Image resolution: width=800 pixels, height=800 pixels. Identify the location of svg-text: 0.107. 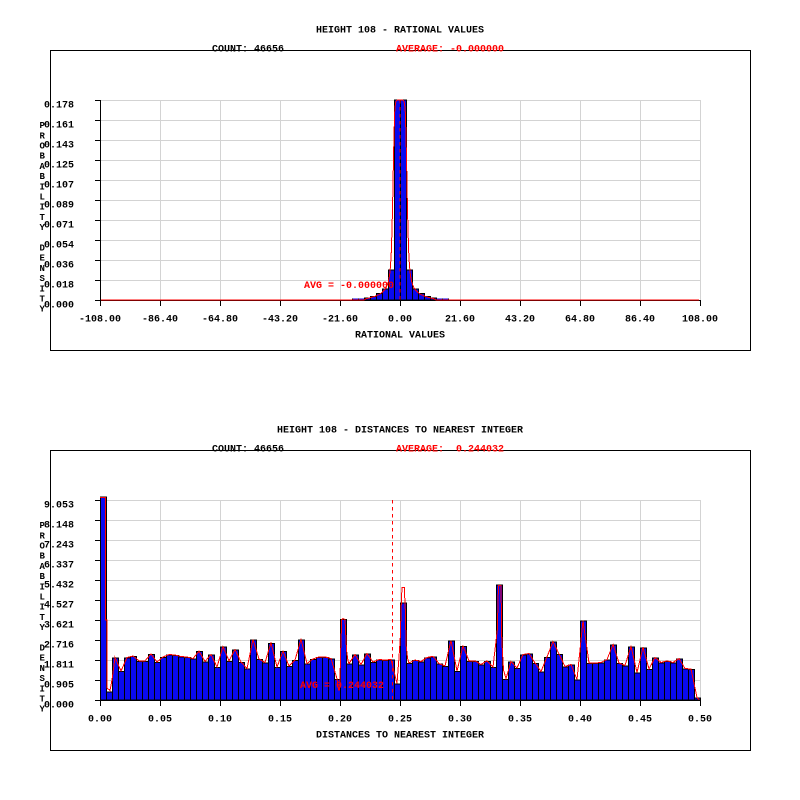
(59, 186).